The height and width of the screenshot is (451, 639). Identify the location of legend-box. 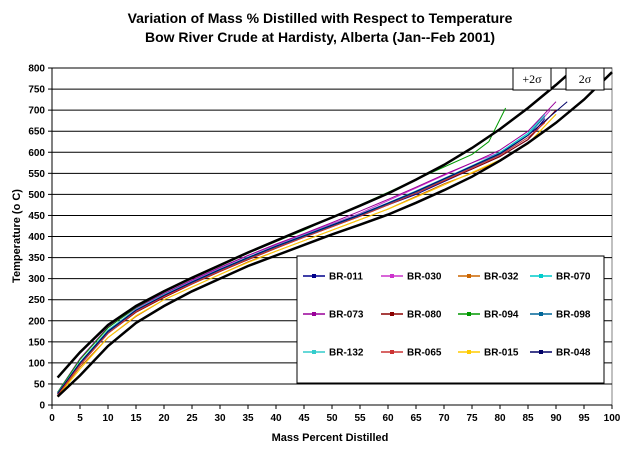
(450, 319).